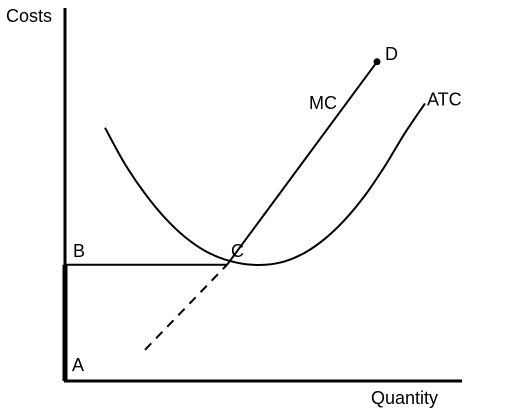 This screenshot has height=413, width=510. What do you see at coordinates (444, 99) in the screenshot?
I see `series-label-atc: ATC` at bounding box center [444, 99].